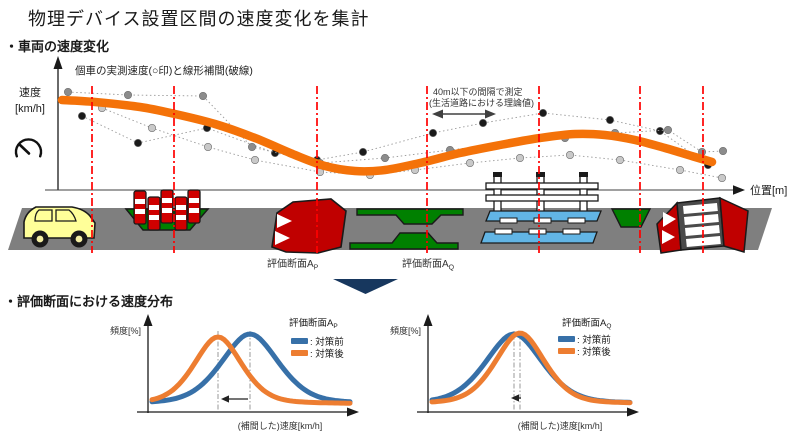 Image resolution: width=800 pixels, height=434 pixels. I want to click on section-heading-distribution: ・評価断面における速度分布, so click(88, 301).